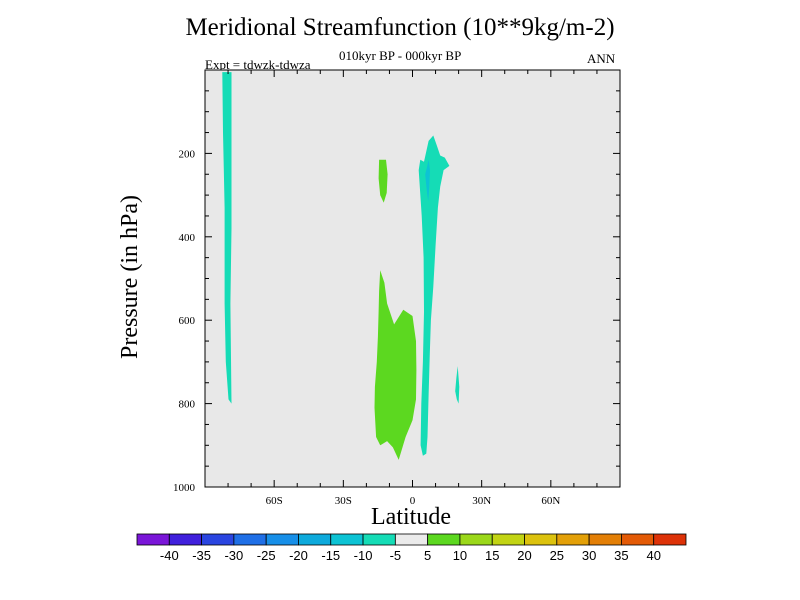 The image size is (800, 600). What do you see at coordinates (457, 385) in the screenshot?
I see `region-northern-low-level-spot` at bounding box center [457, 385].